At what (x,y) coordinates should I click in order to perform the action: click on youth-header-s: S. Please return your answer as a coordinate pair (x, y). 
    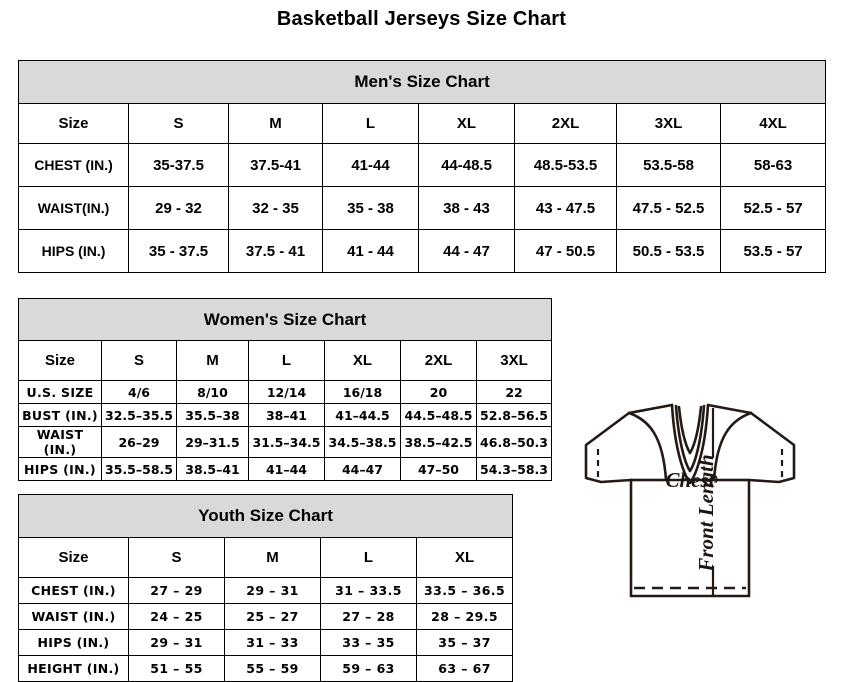
    Looking at the image, I should click on (176, 557).